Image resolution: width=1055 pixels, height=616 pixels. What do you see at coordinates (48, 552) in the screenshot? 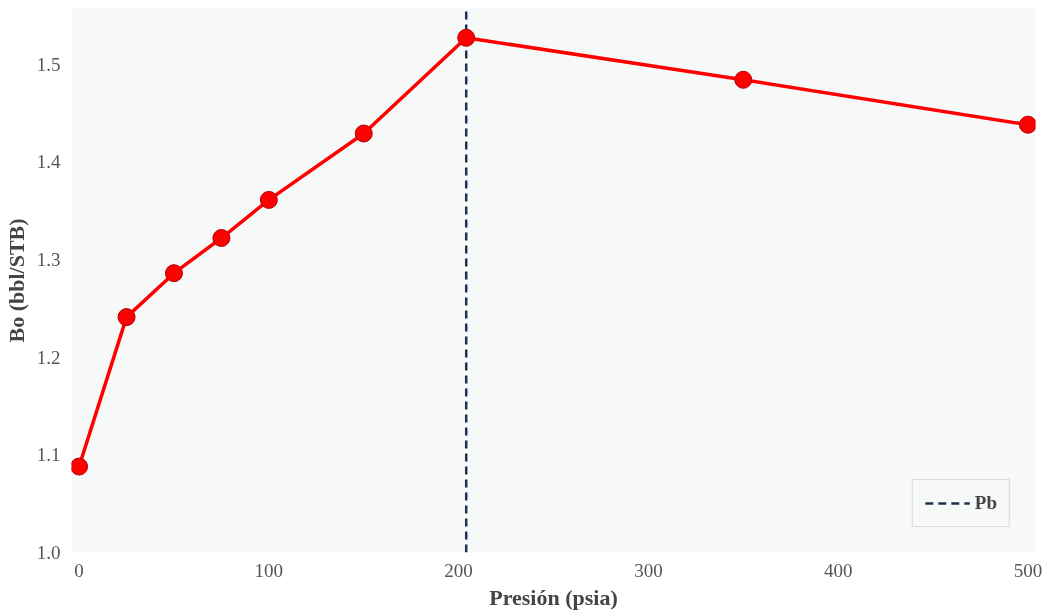
I see `y-tick-label: 1.0` at bounding box center [48, 552].